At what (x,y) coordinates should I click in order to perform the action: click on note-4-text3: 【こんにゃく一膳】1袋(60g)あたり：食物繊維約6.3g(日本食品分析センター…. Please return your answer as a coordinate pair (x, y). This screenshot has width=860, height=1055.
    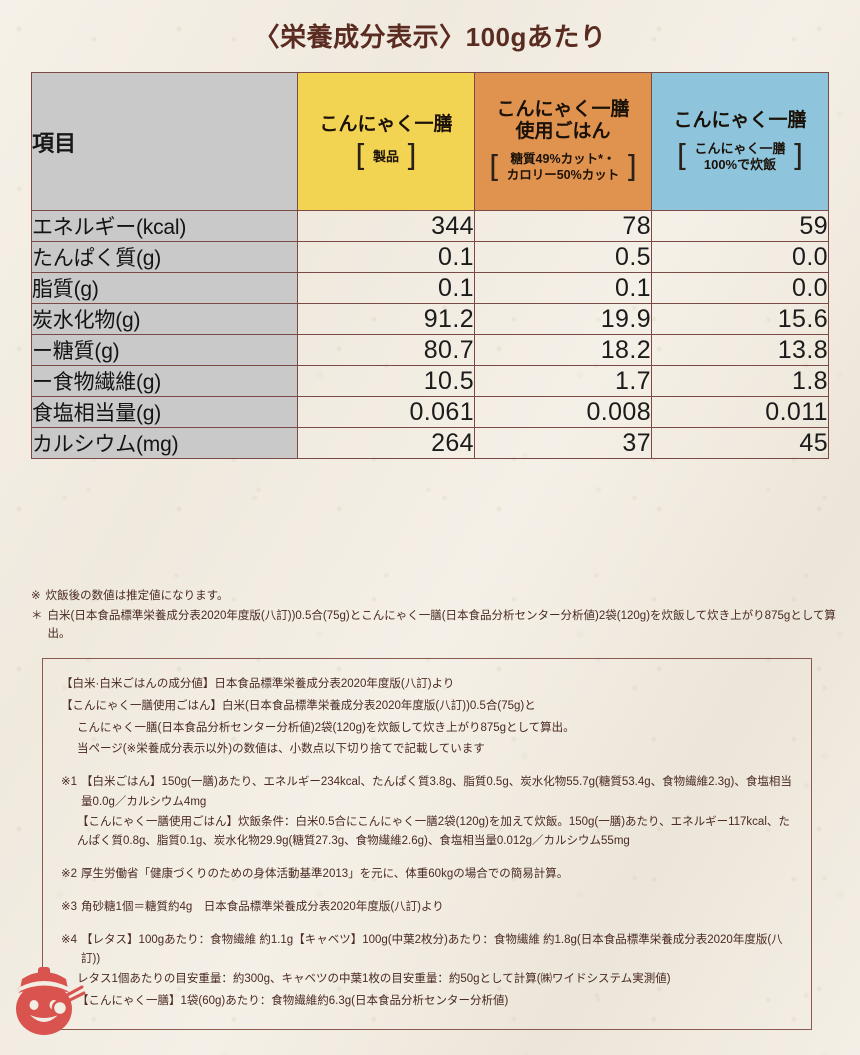
    Looking at the image, I should click on (293, 1000).